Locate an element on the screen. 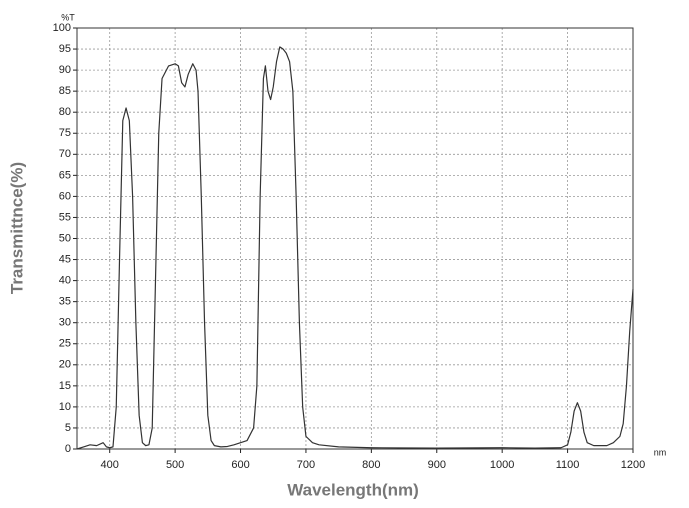  x-tick-label: 1100 is located at coordinates (568, 465).